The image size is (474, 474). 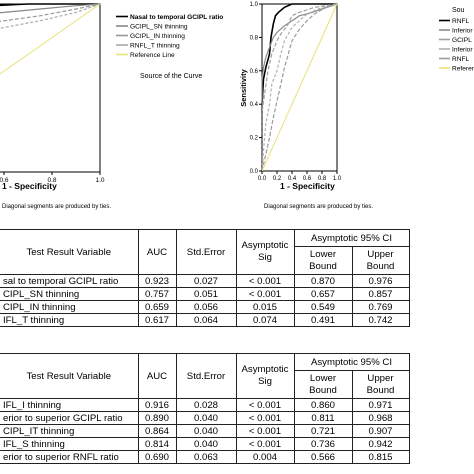 I want to click on cell-upper-bound: 0.815, so click(x=380, y=457).